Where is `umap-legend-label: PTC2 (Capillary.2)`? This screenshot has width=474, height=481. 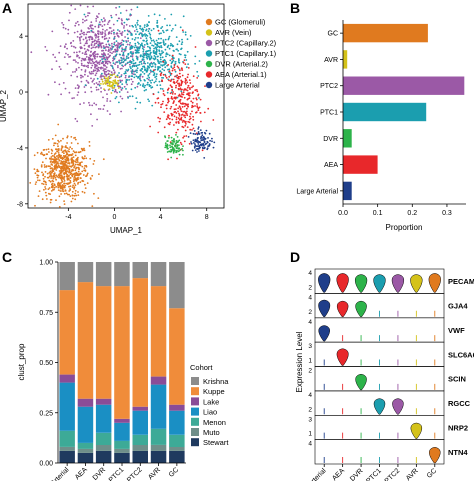 umap-legend-label: PTC2 (Capillary.2) is located at coordinates (246, 43).